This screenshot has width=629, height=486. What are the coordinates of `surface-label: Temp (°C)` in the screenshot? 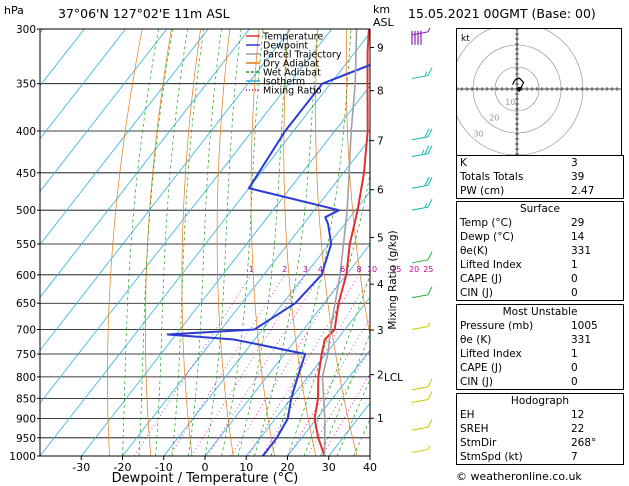 It's located at (486, 223).